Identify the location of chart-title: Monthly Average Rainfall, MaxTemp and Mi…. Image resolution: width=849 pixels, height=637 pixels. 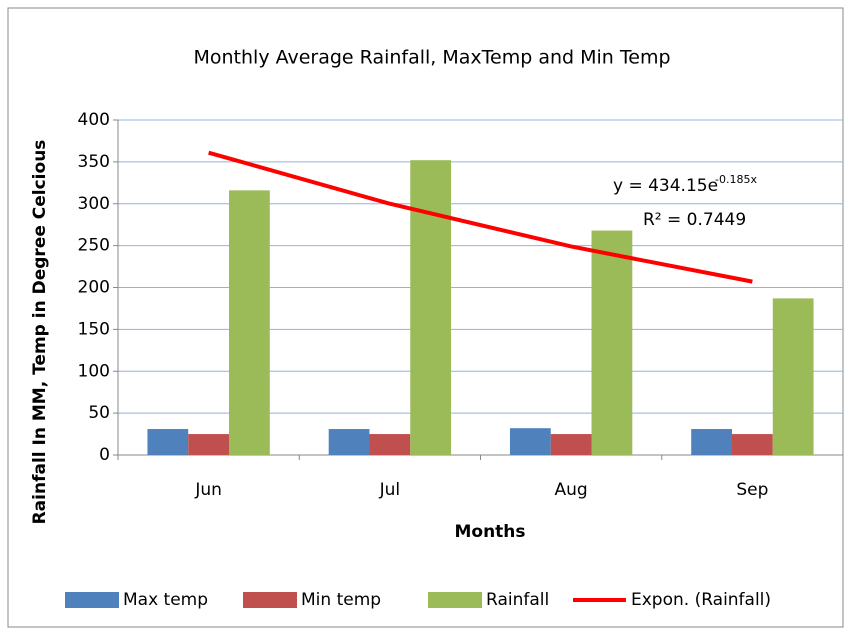
(431, 58).